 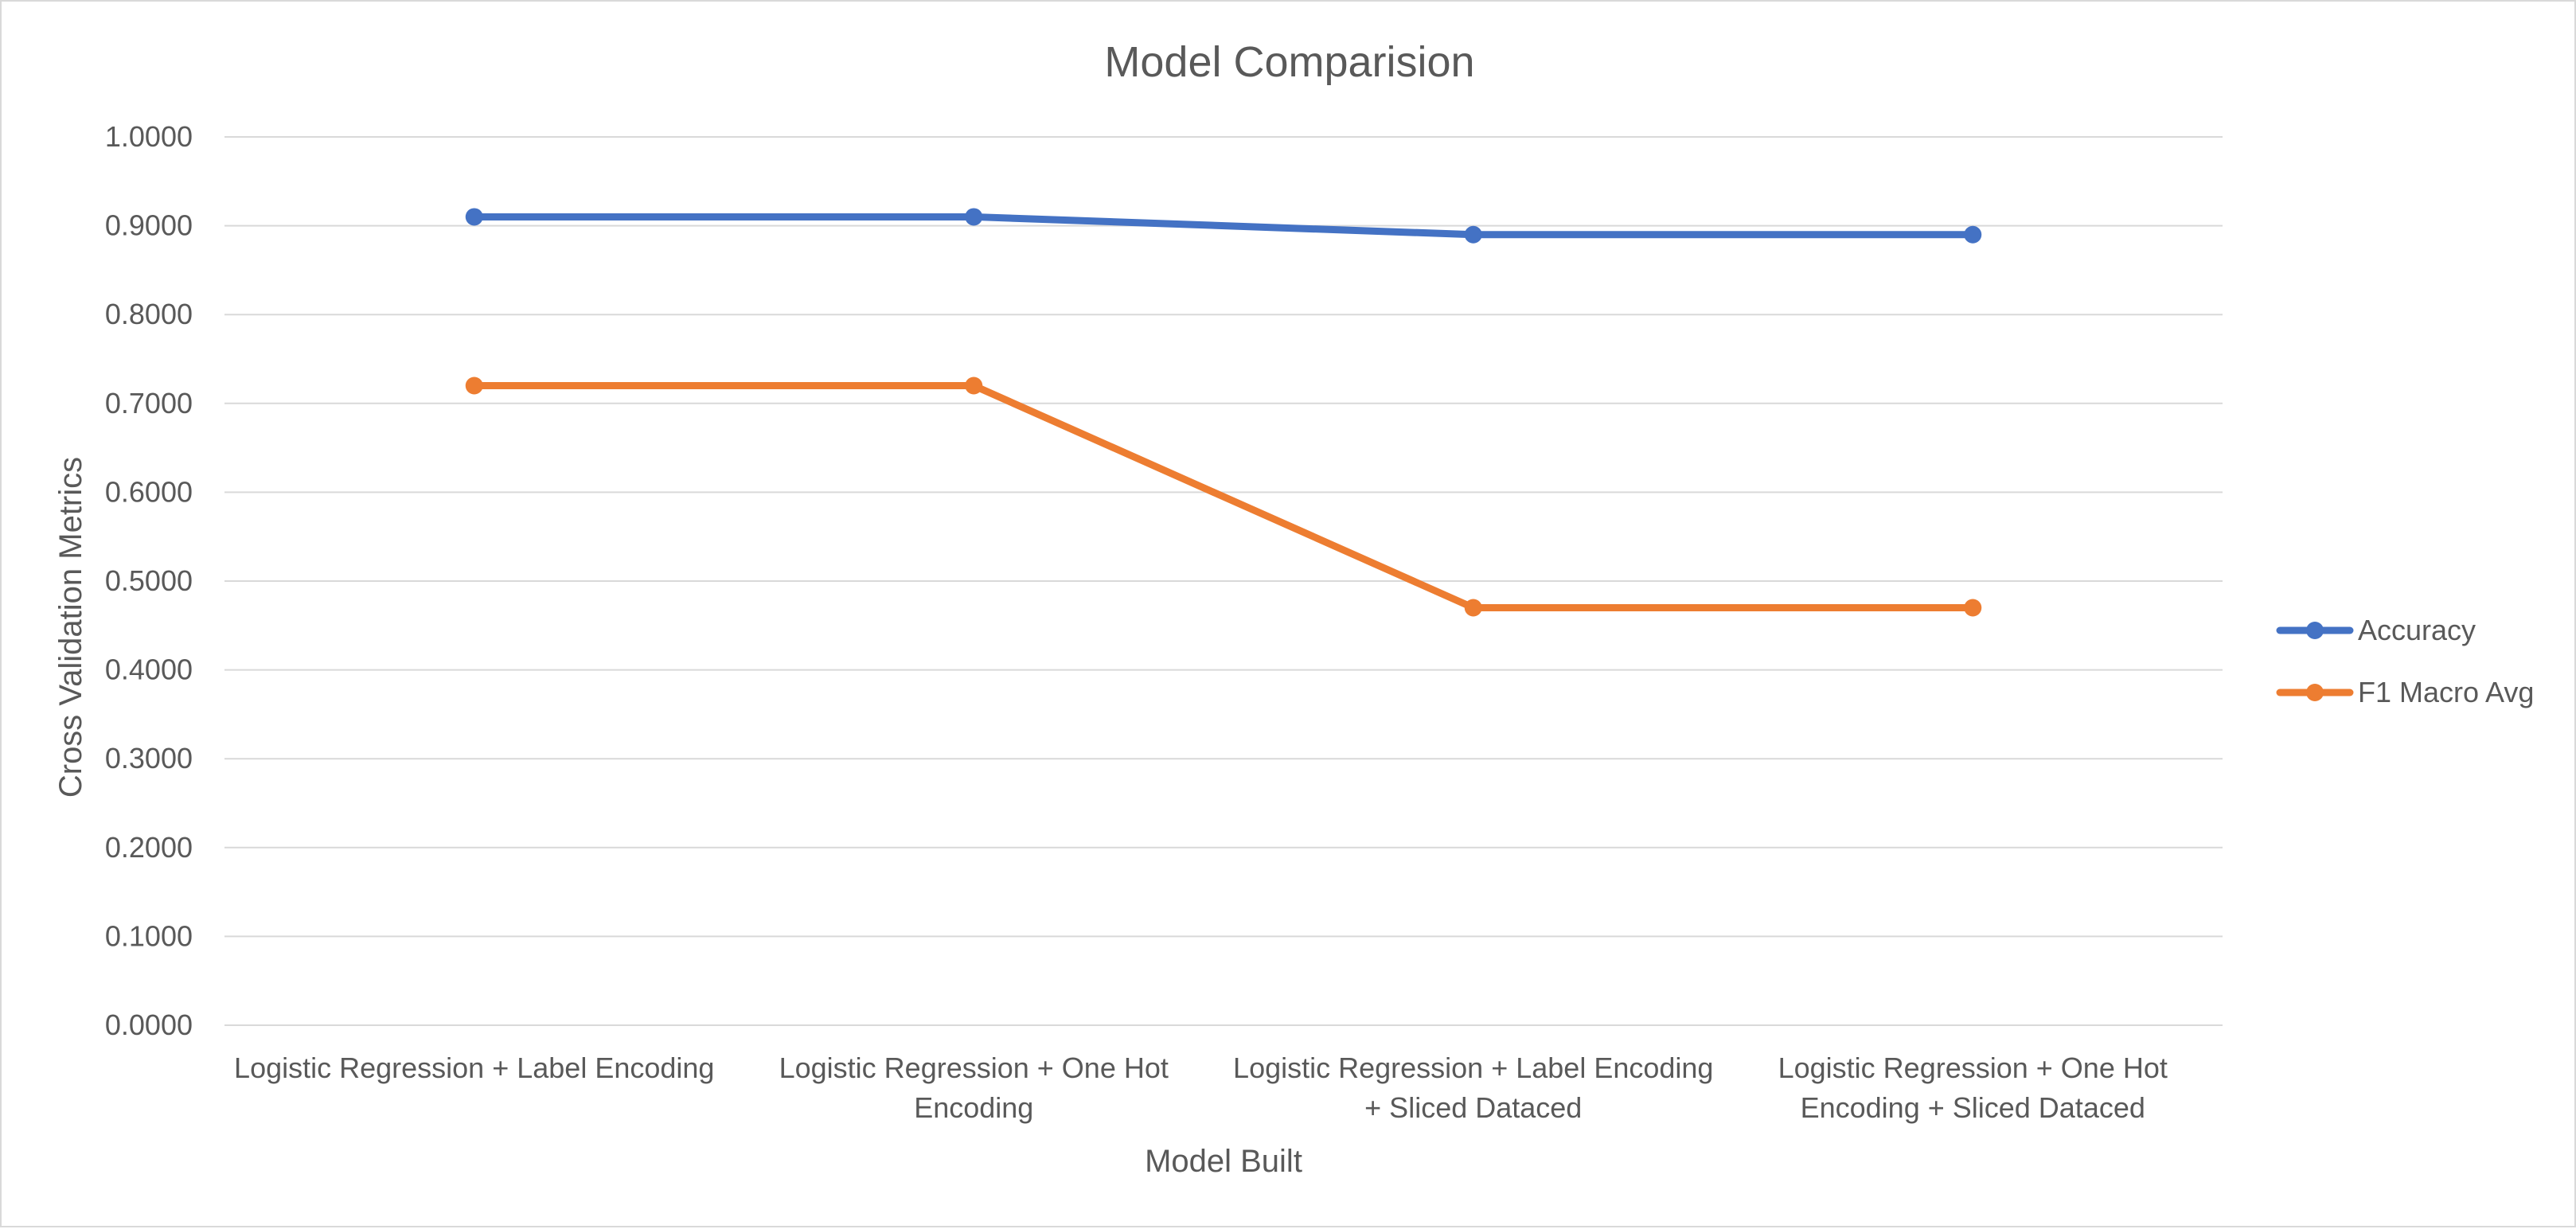 I want to click on x-tick-line: + Sliced Dataced, so click(x=1473, y=1108).